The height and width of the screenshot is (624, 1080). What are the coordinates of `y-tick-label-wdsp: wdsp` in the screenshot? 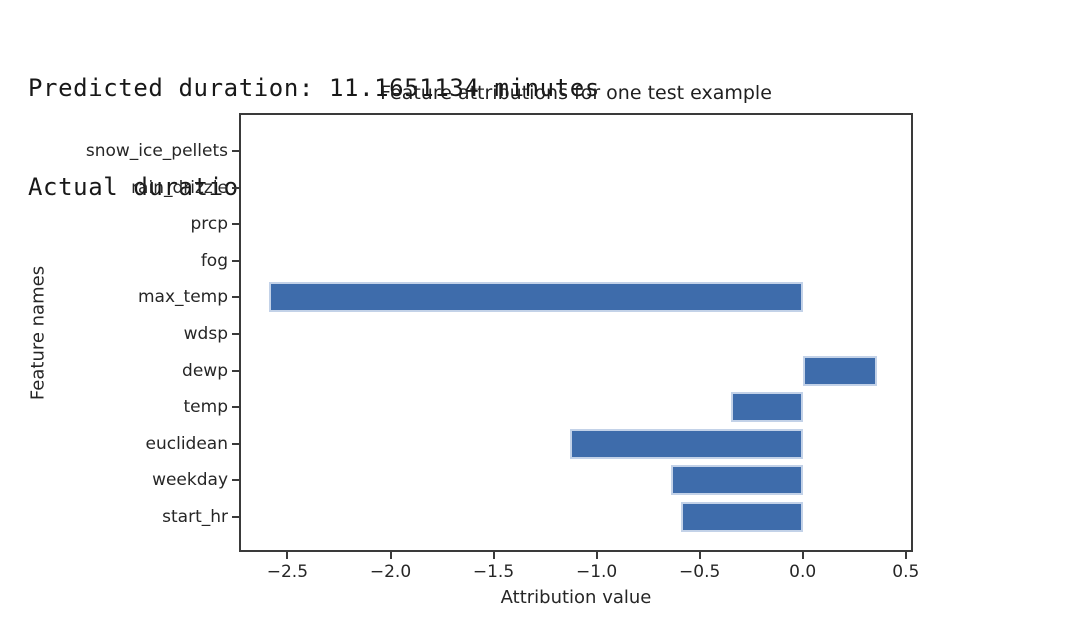 It's located at (205, 334).